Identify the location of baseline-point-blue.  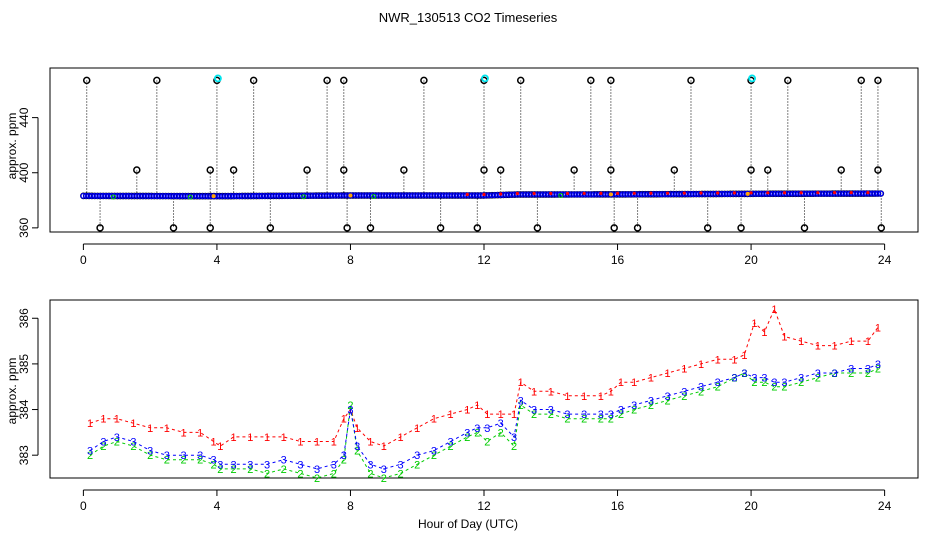
(877, 193).